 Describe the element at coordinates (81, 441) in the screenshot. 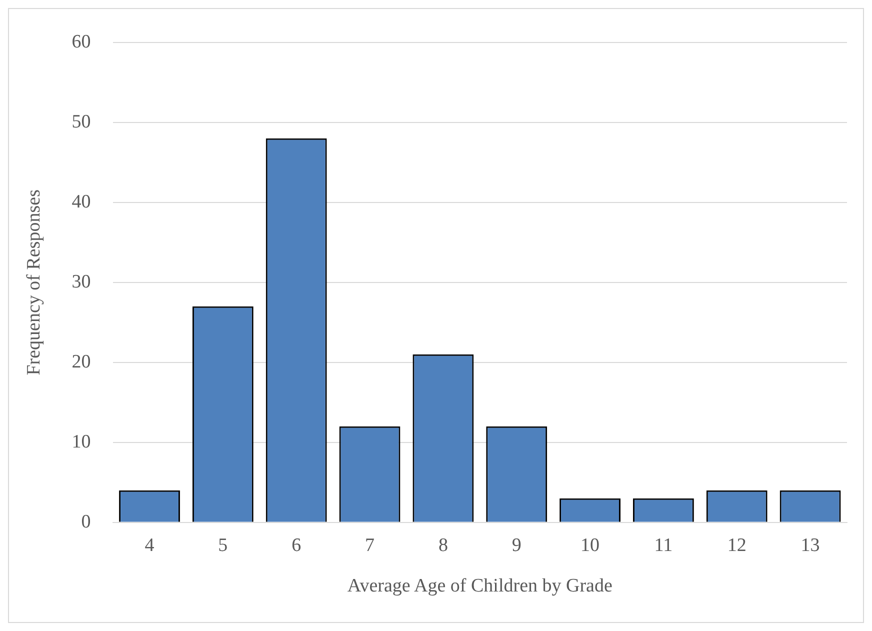

I see `y-tick-label: 10` at that location.